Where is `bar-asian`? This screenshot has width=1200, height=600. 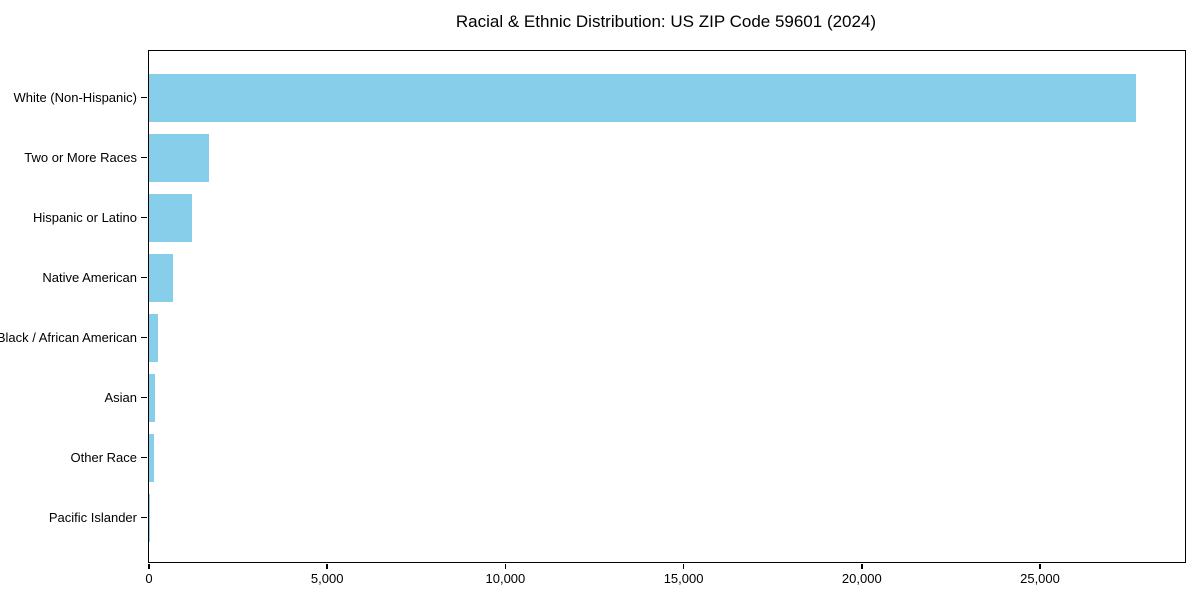 bar-asian is located at coordinates (152, 397).